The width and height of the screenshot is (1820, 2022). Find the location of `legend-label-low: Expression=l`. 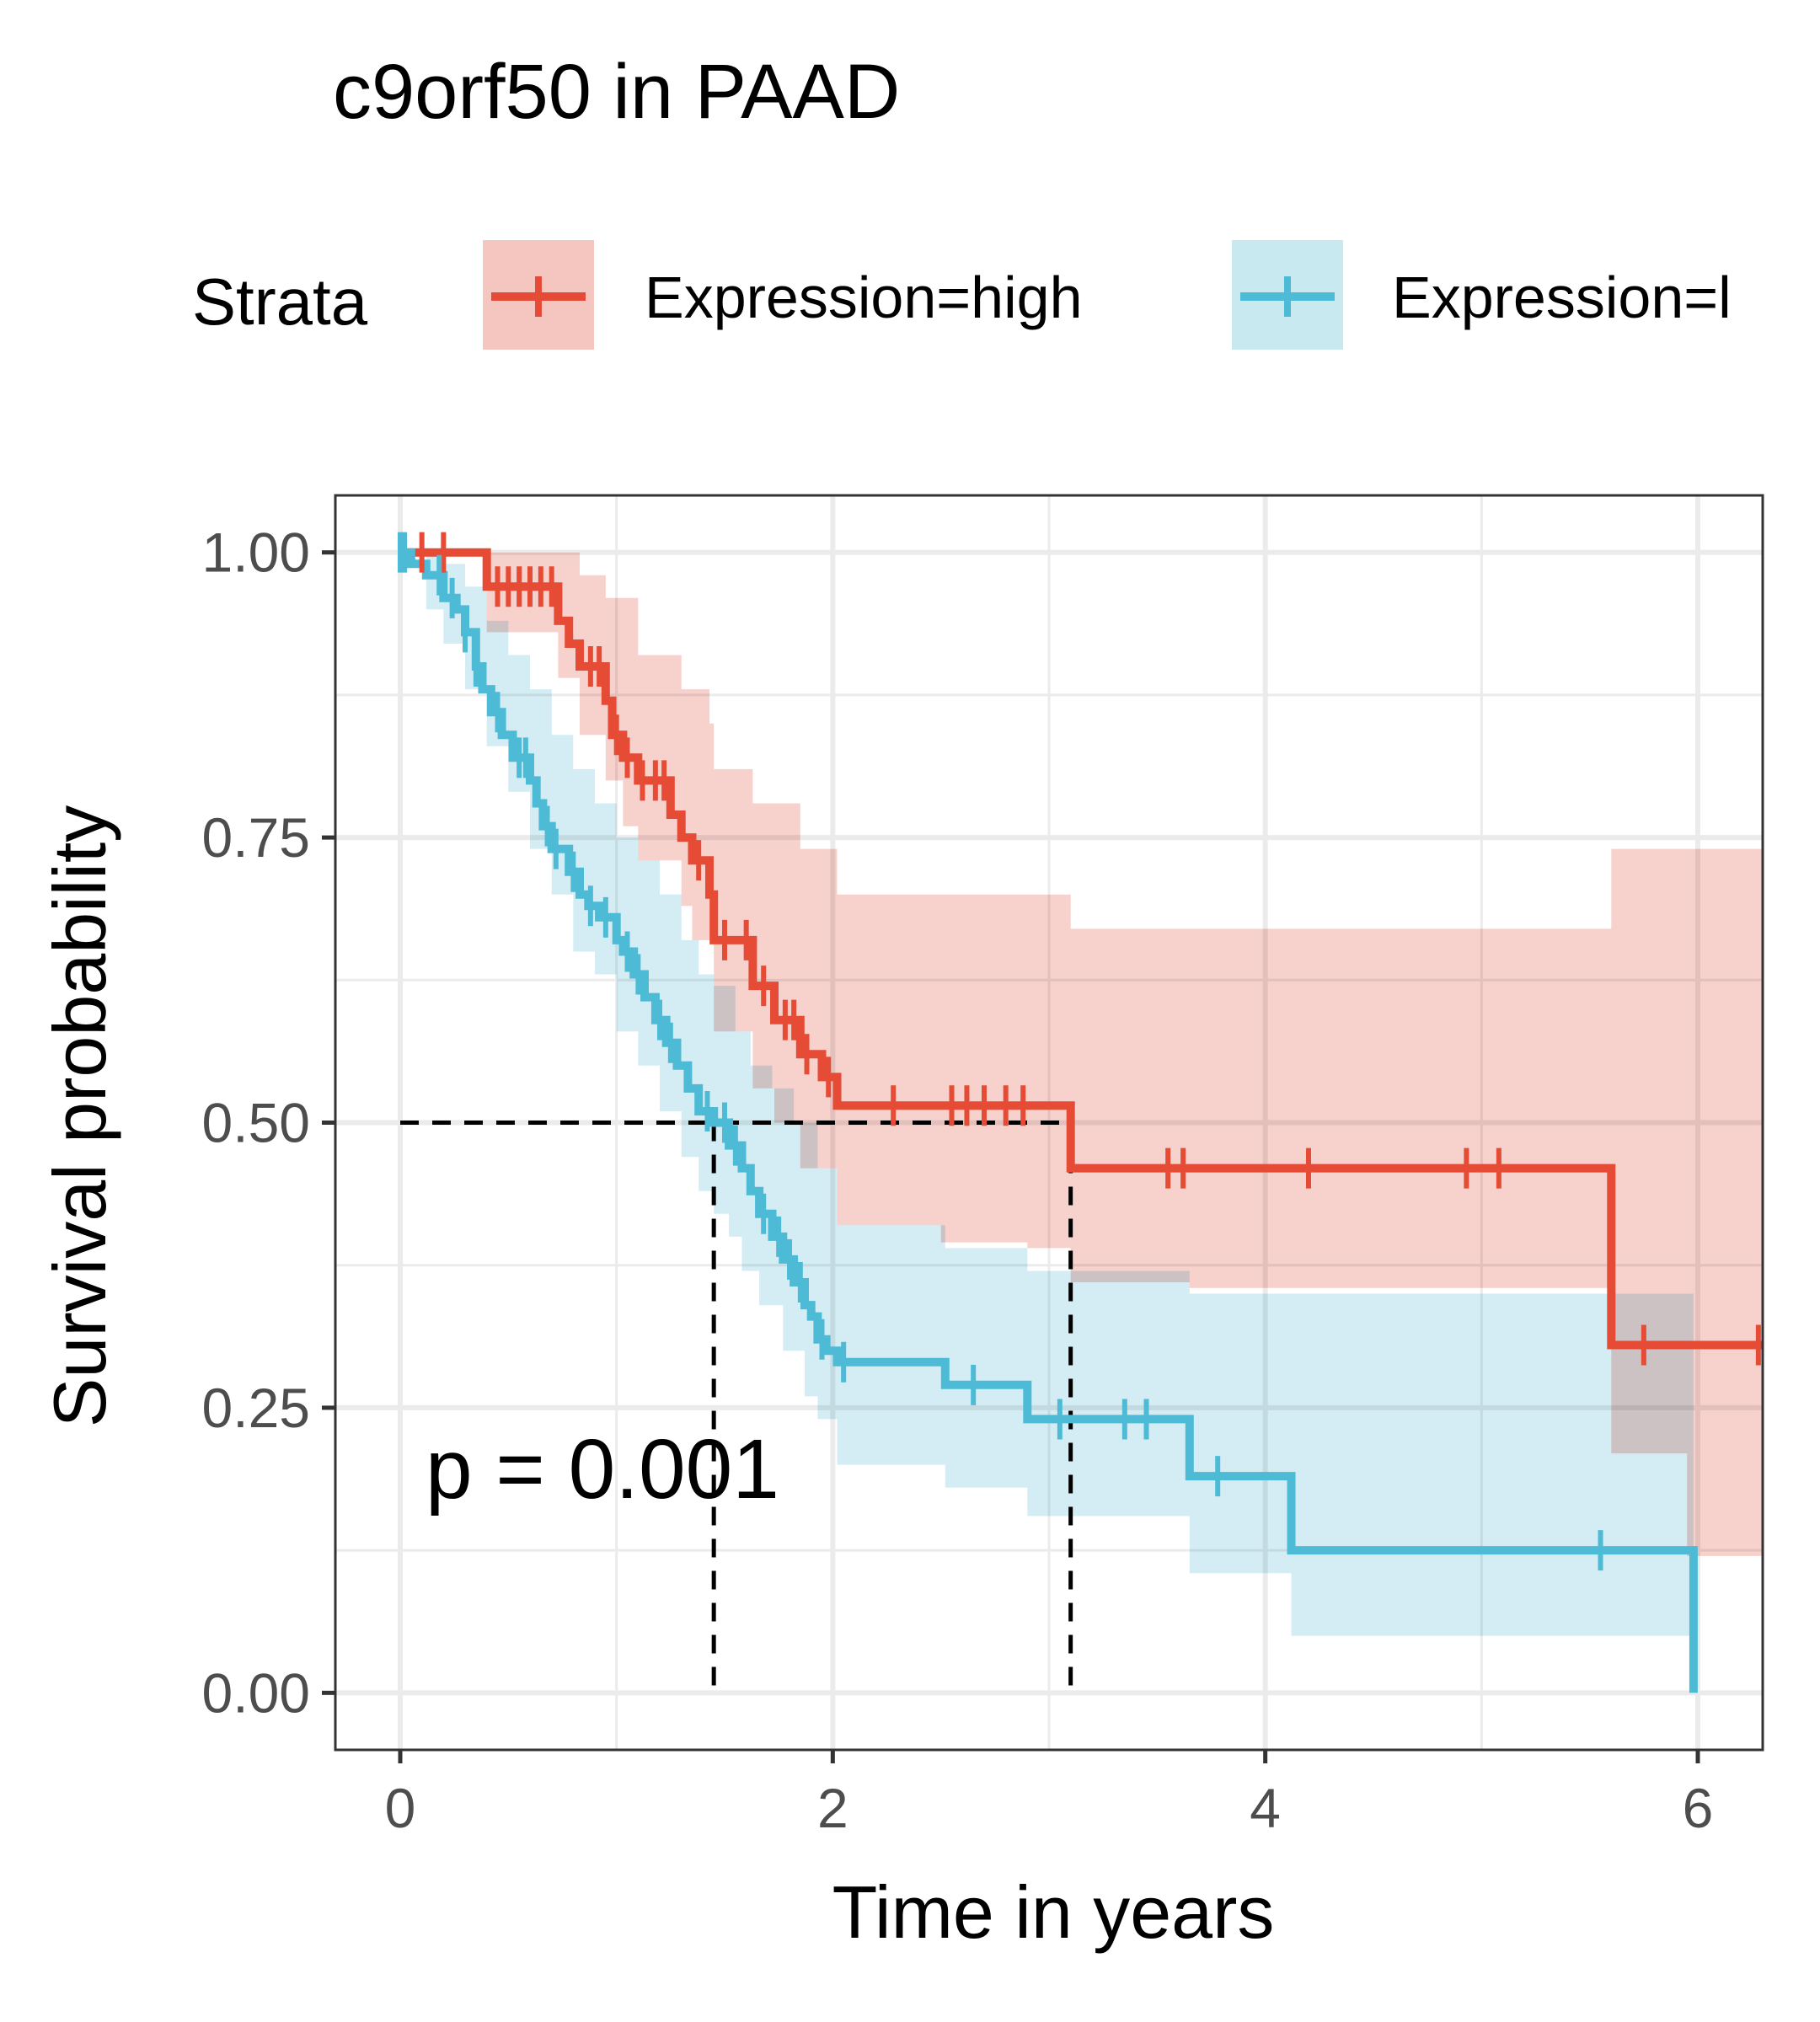

legend-label-low: Expression=l is located at coordinates (1562, 297).